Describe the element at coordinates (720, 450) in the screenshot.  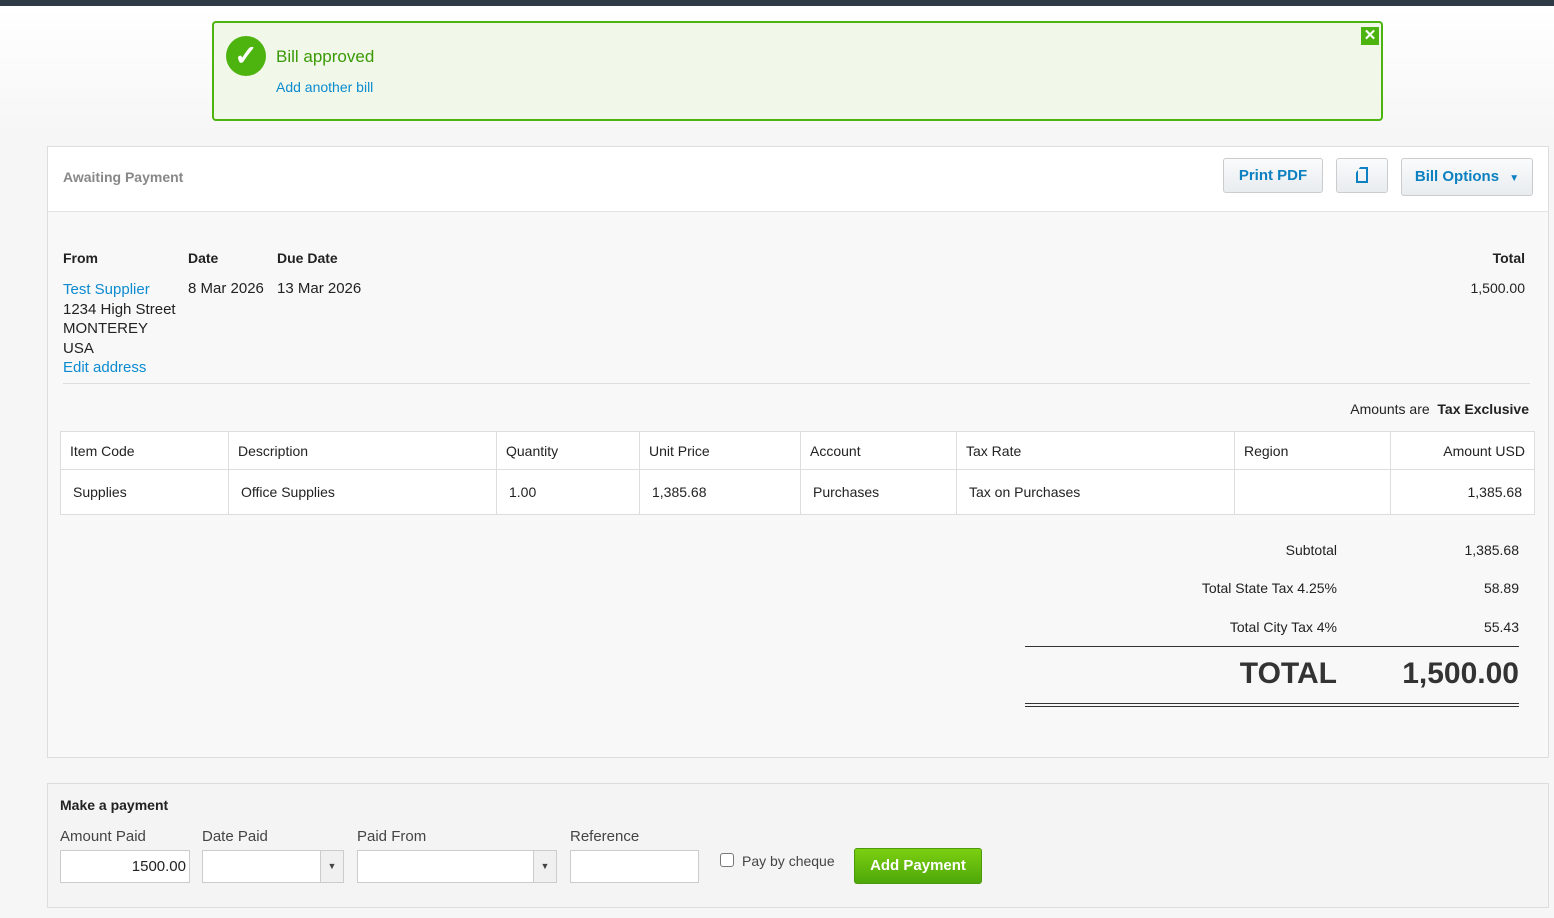
I see `col-unit-price: Unit Price` at that location.